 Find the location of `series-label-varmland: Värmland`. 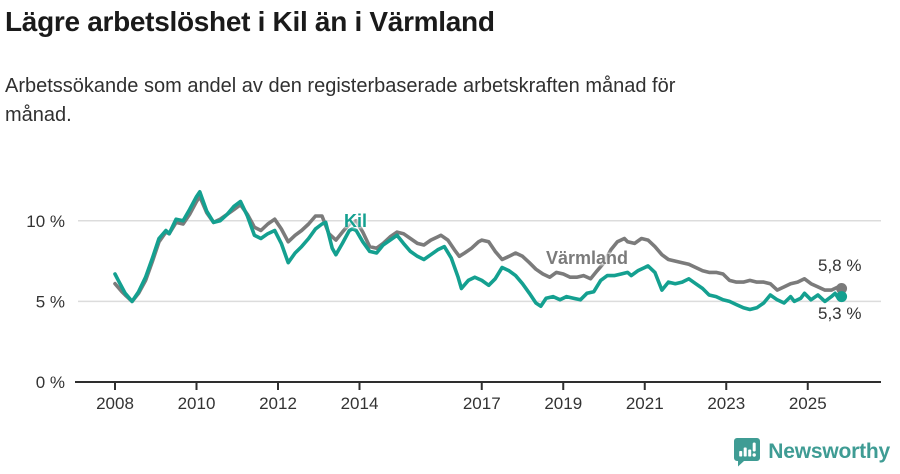

series-label-varmland: Värmland is located at coordinates (587, 258).